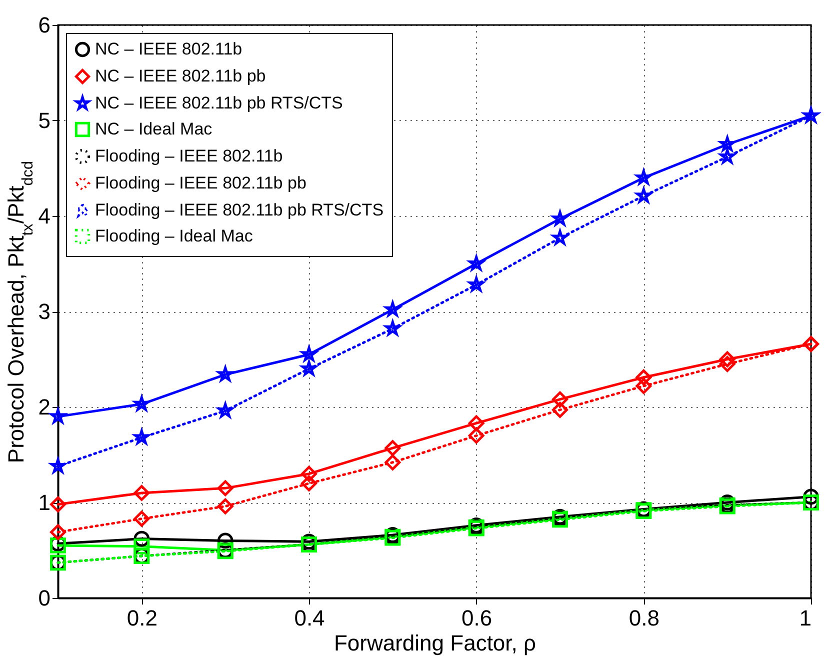  Describe the element at coordinates (44, 120) in the screenshot. I see `y-tick-label: 5` at that location.